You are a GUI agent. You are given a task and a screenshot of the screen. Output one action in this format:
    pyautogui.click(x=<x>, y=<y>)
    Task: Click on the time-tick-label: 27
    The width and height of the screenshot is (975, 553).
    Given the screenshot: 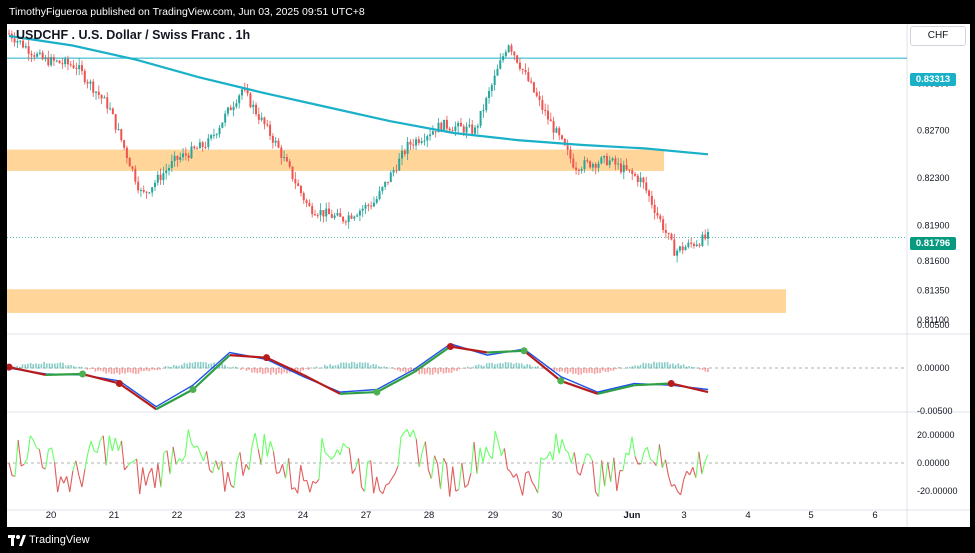 What is the action you would take?
    pyautogui.click(x=366, y=515)
    